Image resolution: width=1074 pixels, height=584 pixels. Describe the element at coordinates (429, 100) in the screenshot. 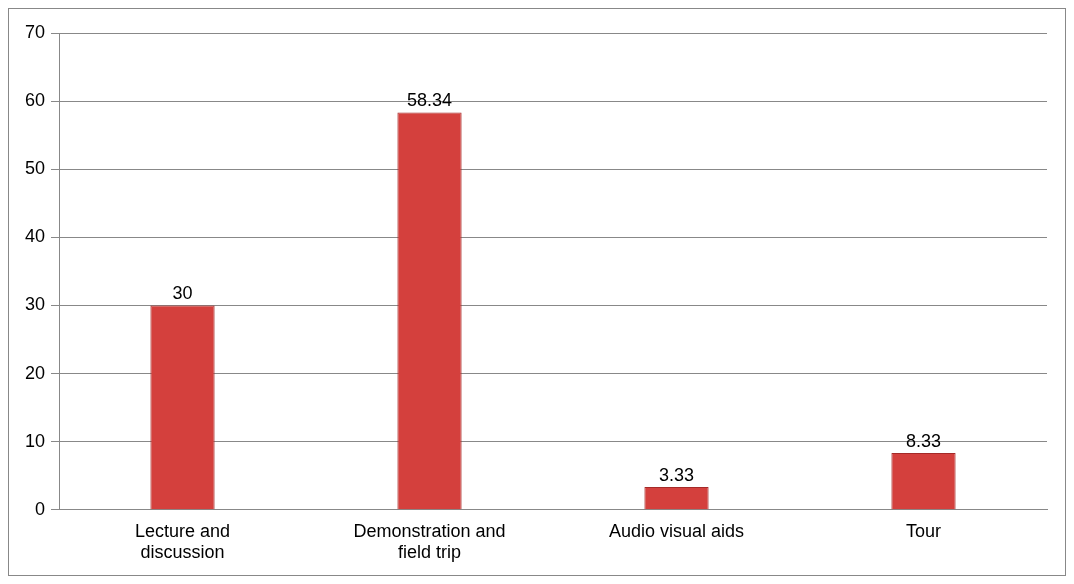

I see `data-label: 58.34` at that location.